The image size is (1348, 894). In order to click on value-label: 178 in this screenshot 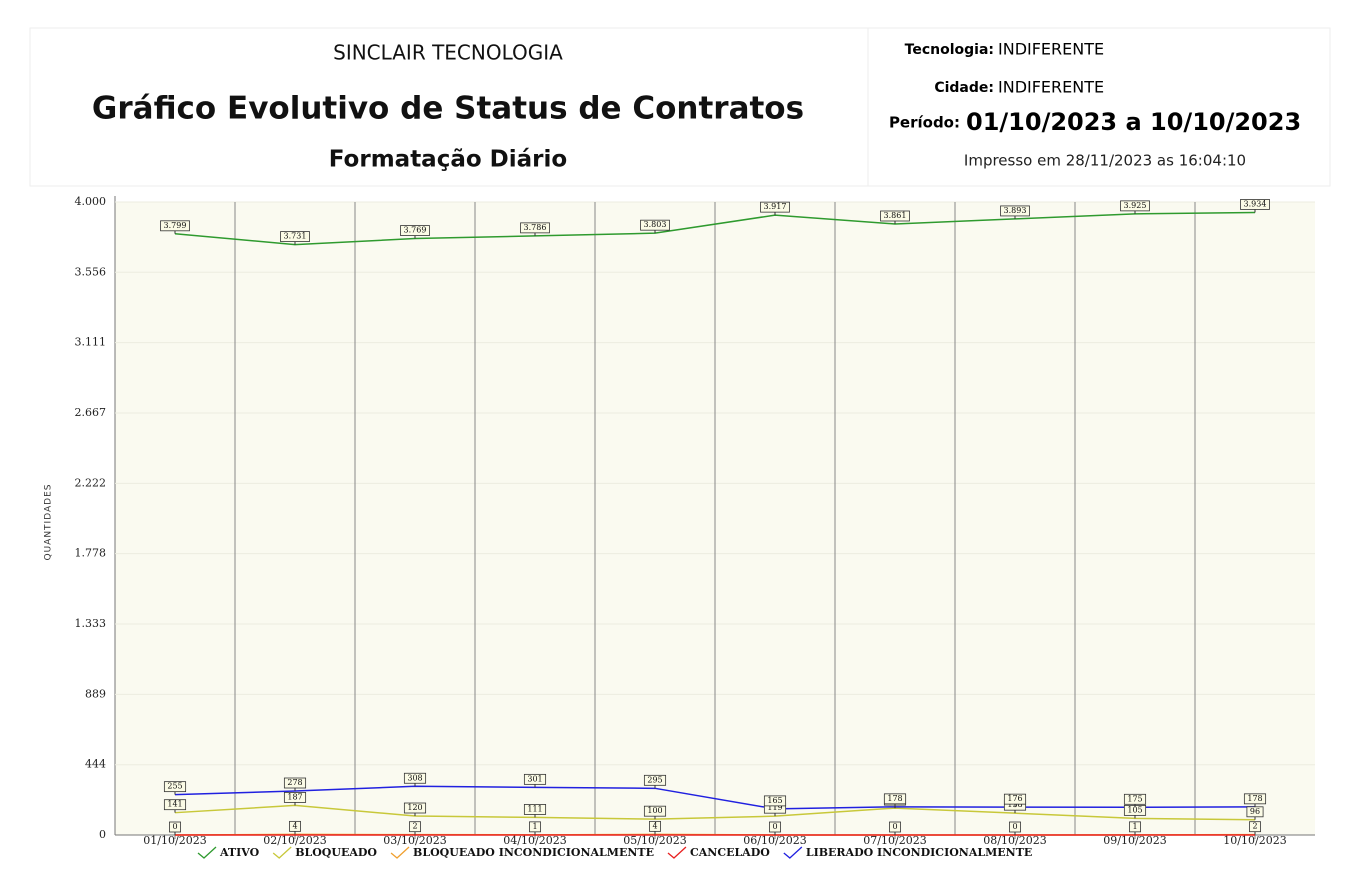, I will do `click(1254, 798)`.